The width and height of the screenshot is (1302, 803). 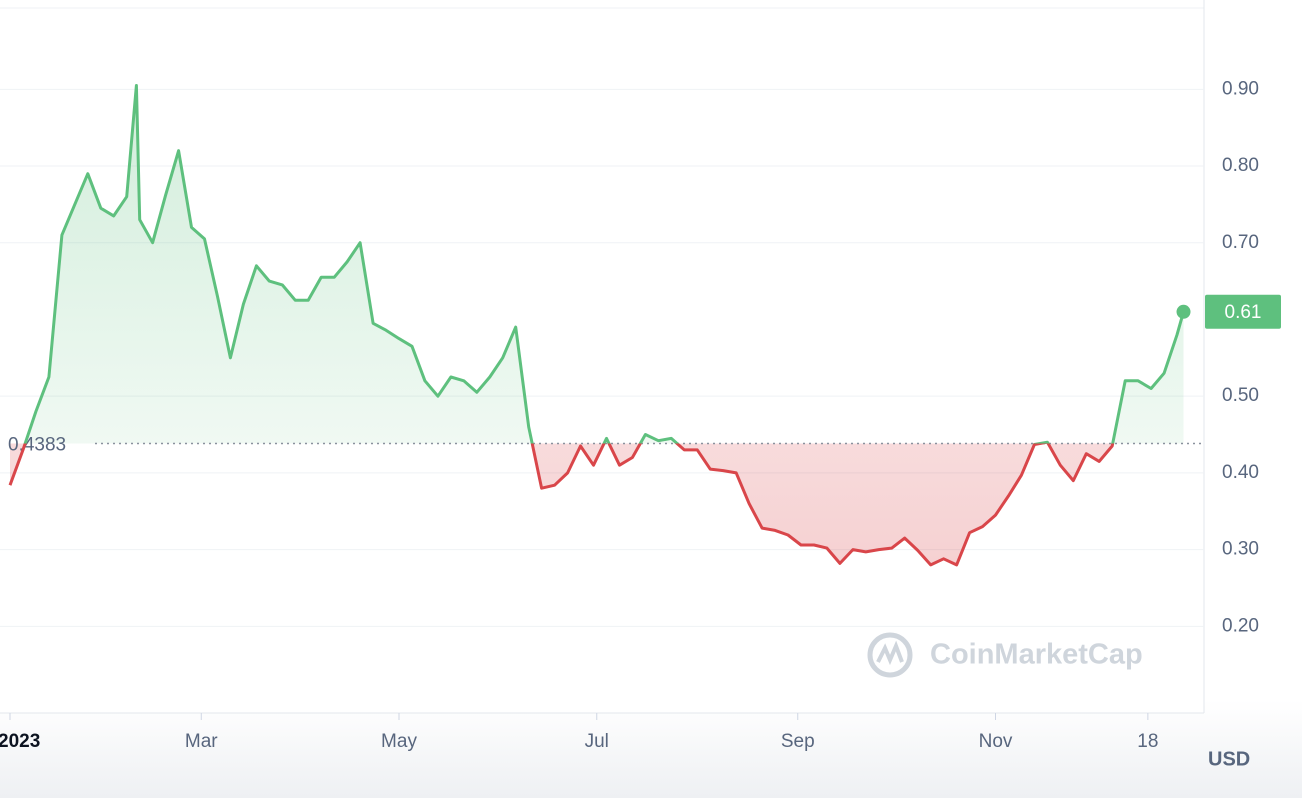 What do you see at coordinates (1183, 311) in the screenshot?
I see `last-point` at bounding box center [1183, 311].